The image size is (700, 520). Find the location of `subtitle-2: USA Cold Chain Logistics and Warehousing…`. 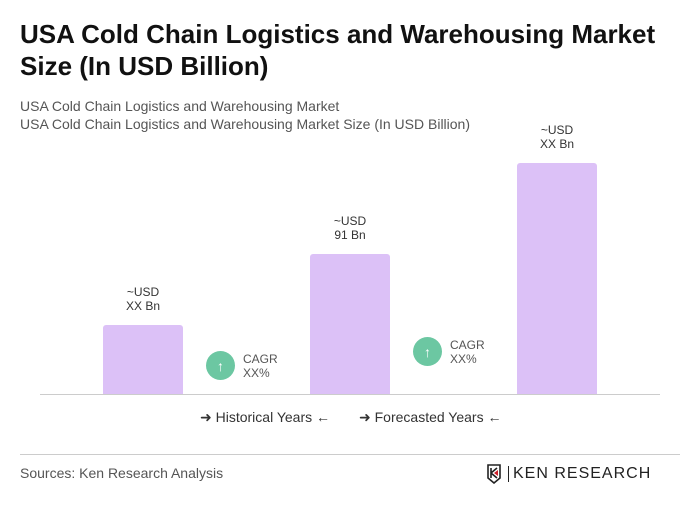

subtitle-2: USA Cold Chain Logistics and Warehousing… is located at coordinates (245, 124).